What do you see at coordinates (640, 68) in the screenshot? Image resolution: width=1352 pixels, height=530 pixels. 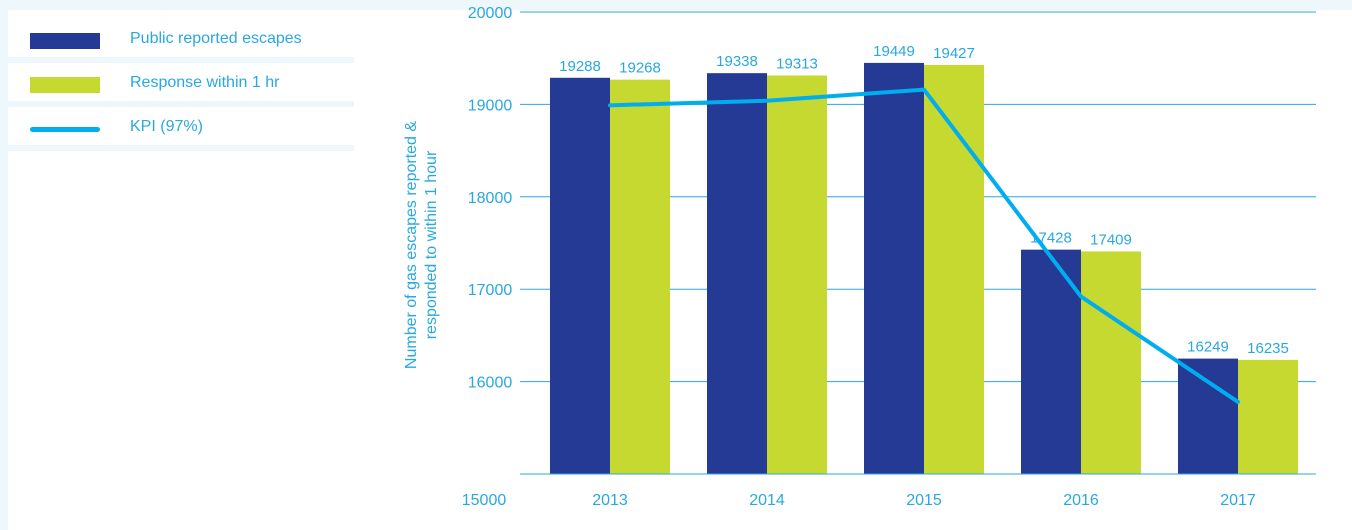 I see `data-label: 19268` at bounding box center [640, 68].